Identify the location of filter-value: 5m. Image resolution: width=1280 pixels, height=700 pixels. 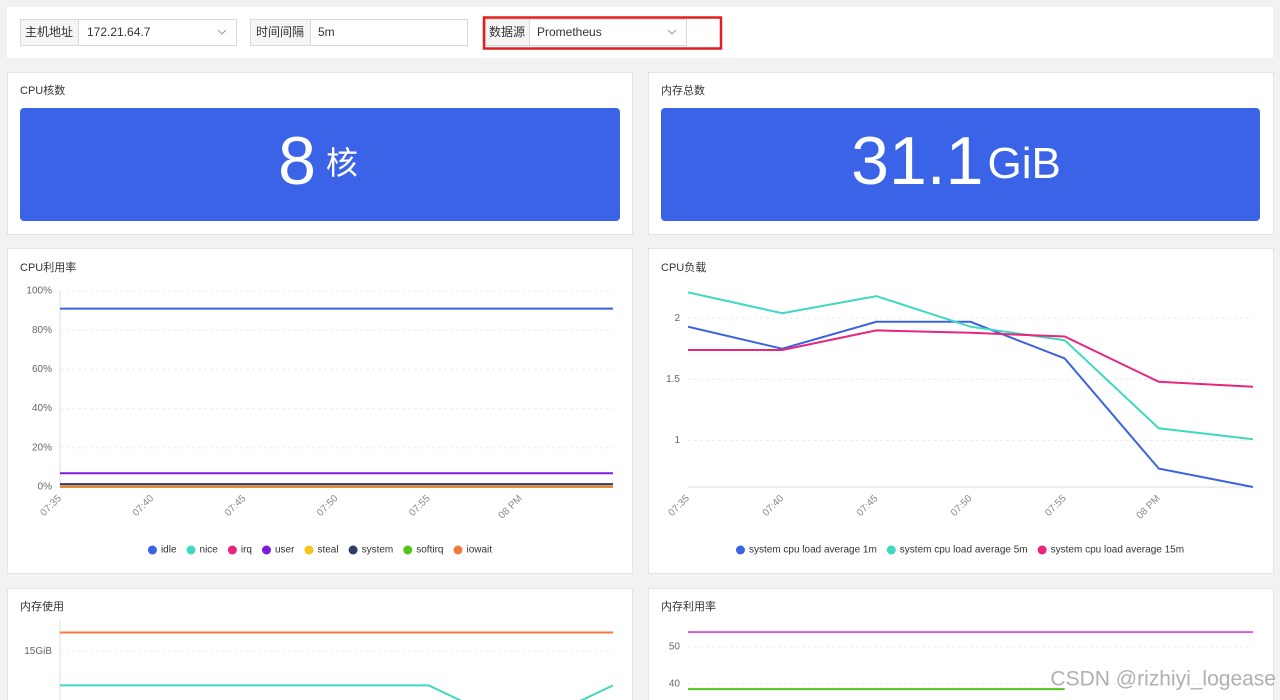
(326, 32).